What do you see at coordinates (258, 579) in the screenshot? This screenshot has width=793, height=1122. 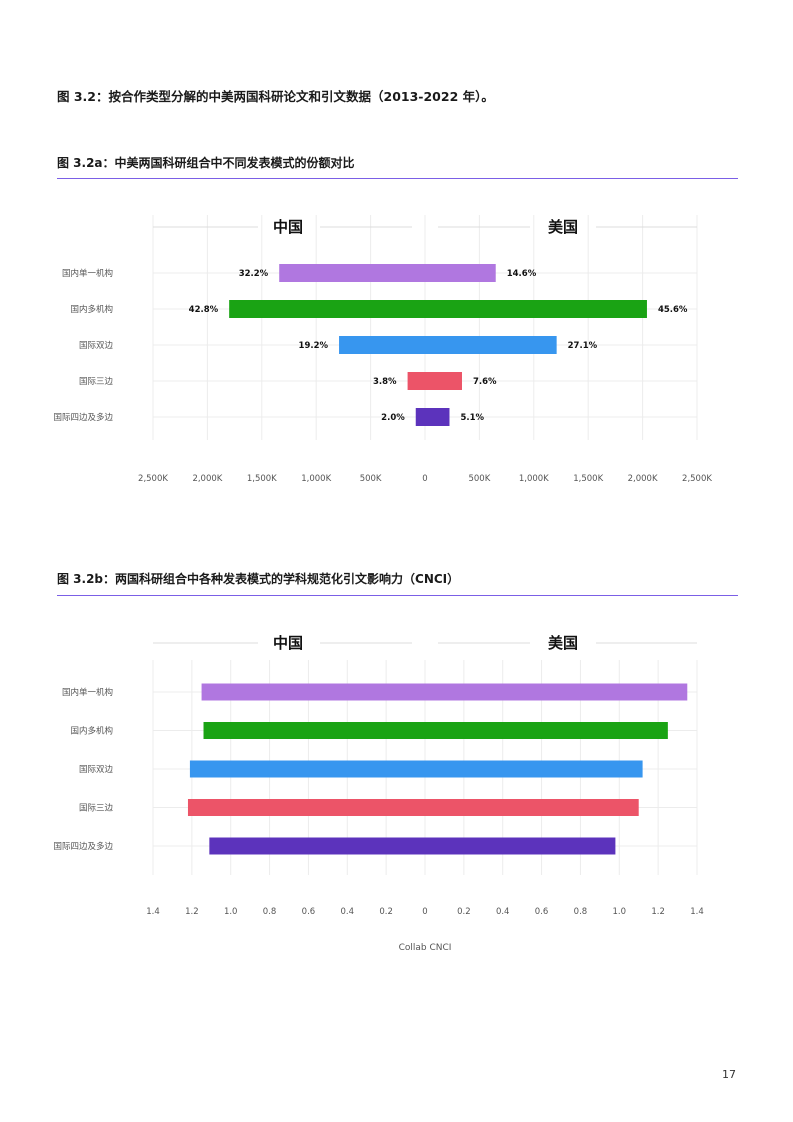 I see `chart-b-title: 图 3.2b：两国科研组合中各种发表模式的学科规范化引文影响力（CNCI）` at bounding box center [258, 579].